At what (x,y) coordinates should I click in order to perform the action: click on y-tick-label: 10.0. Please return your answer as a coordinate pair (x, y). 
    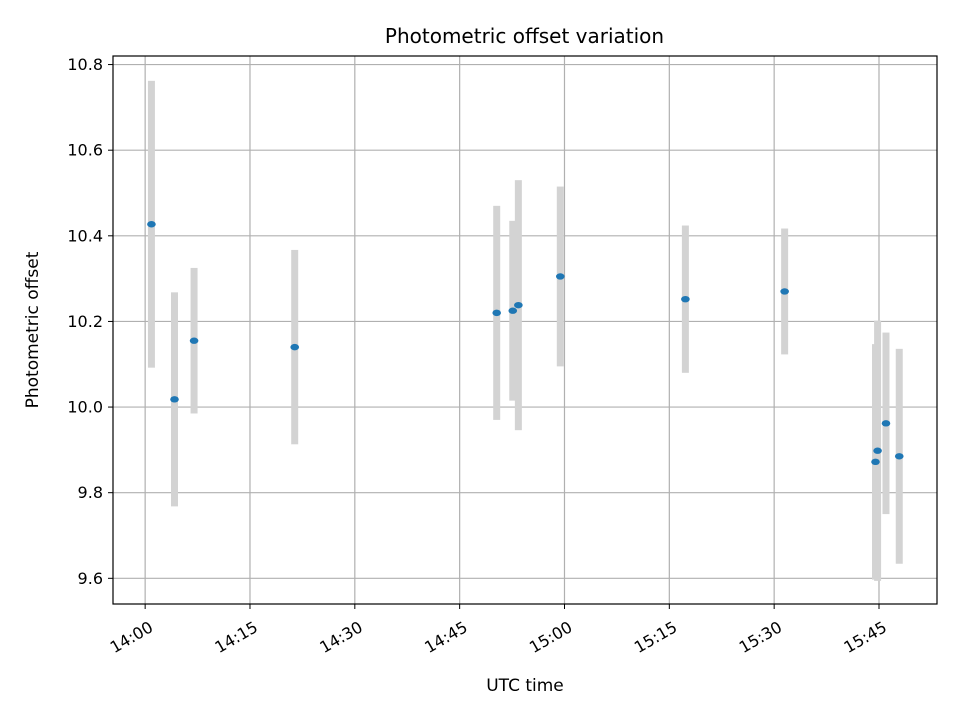
    Looking at the image, I should click on (85, 407).